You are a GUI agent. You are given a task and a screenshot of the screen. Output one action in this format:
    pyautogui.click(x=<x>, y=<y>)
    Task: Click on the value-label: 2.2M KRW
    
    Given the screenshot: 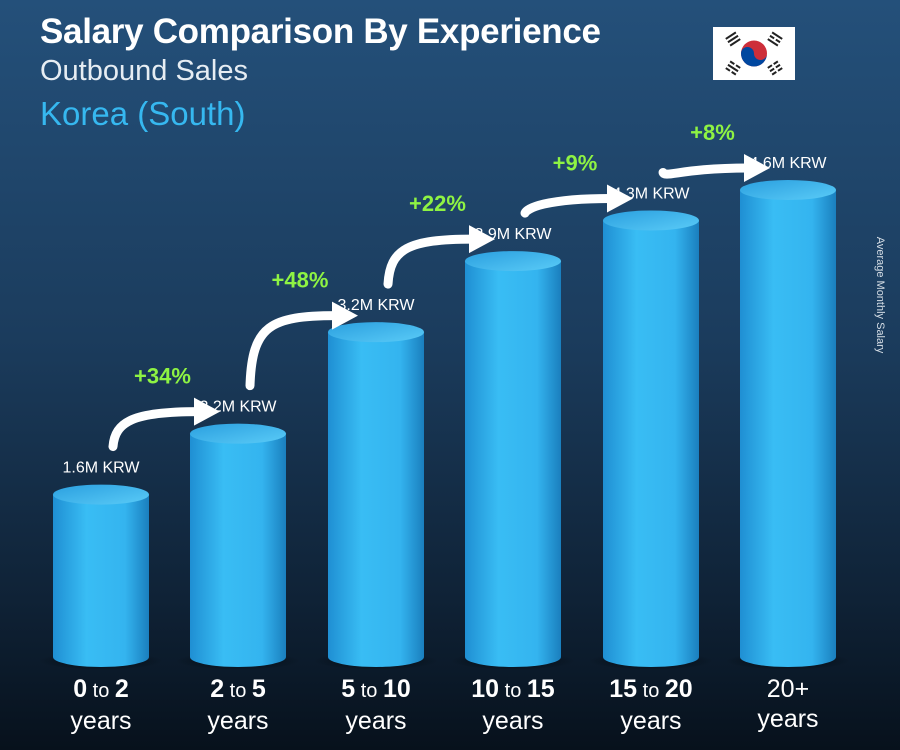 What is the action you would take?
    pyautogui.click(x=238, y=407)
    